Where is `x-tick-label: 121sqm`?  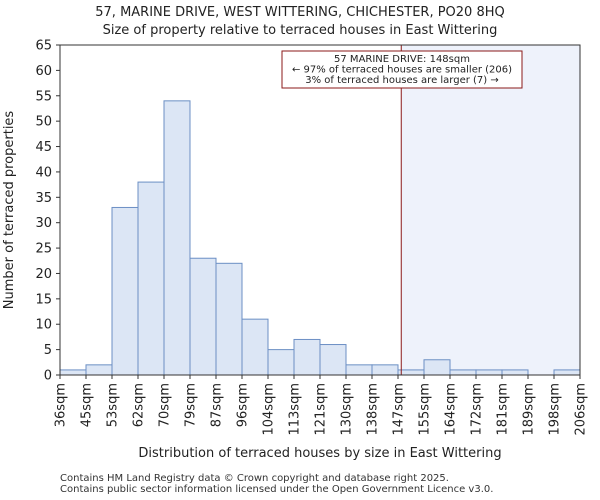 x-tick-label: 121sqm is located at coordinates (321, 409).